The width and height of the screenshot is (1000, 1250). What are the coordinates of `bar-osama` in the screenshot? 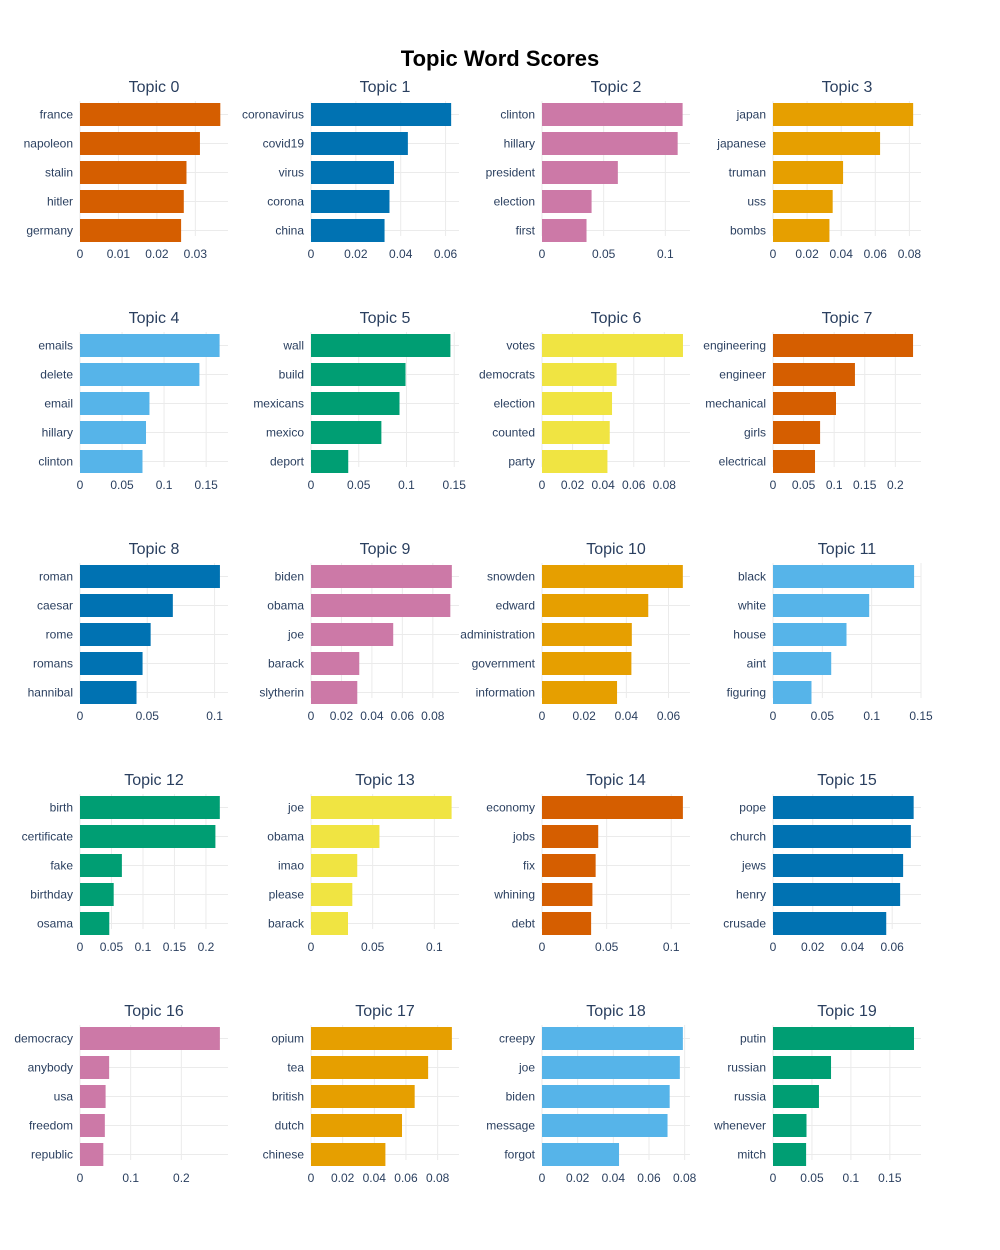 It's located at (95, 923).